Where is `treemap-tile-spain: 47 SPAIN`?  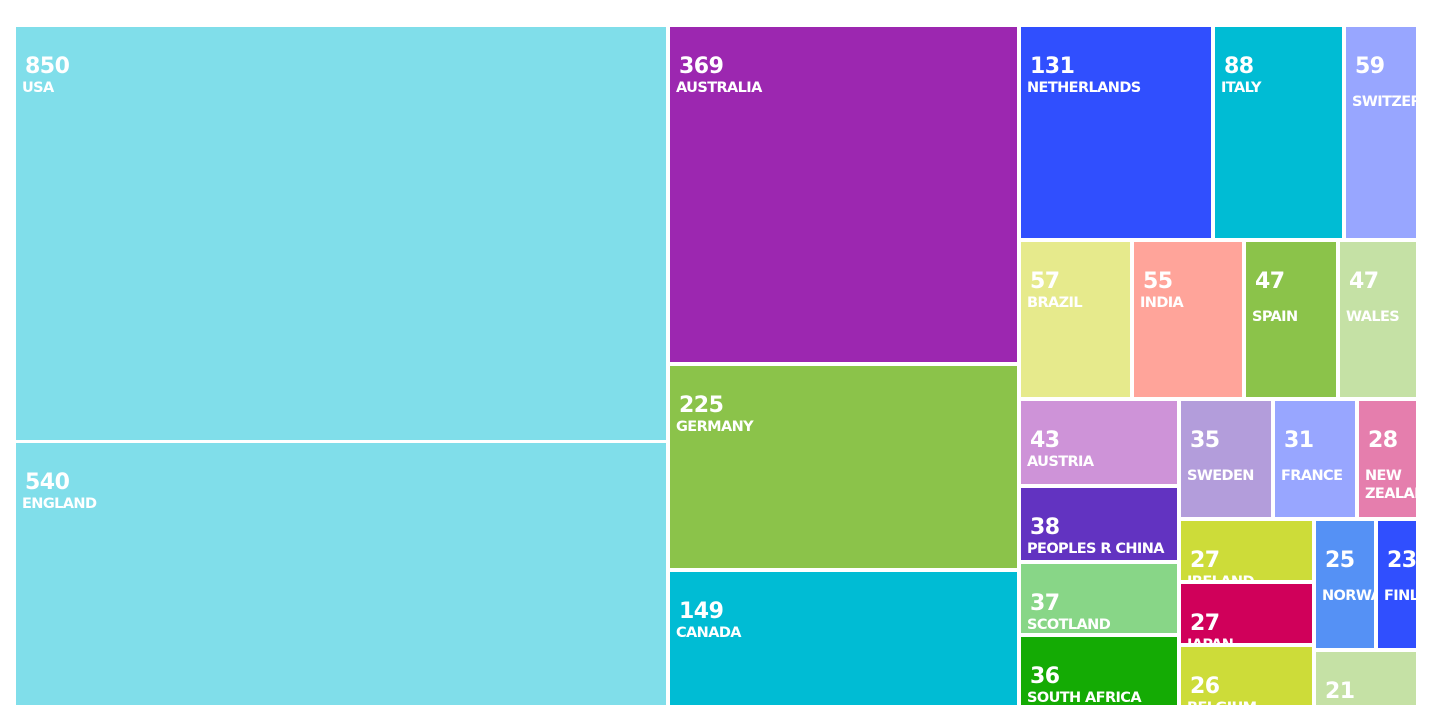 treemap-tile-spain: 47 SPAIN is located at coordinates (1291, 319).